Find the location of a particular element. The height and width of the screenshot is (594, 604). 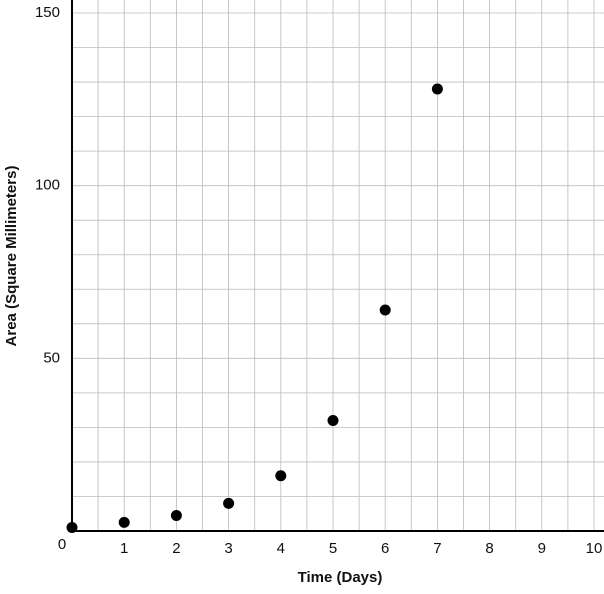

y-axis-label: Area (Square Millimeters) is located at coordinates (11, 256).